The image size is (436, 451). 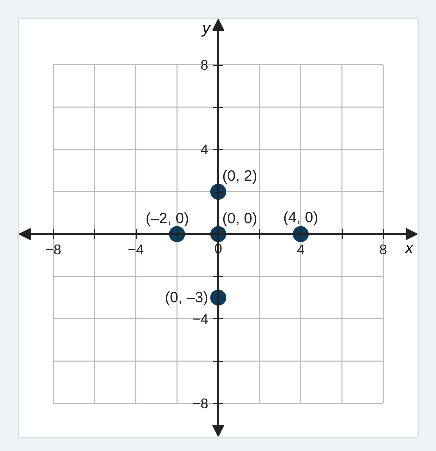 What do you see at coordinates (187, 297) in the screenshot?
I see `data-label: (0, –3)` at bounding box center [187, 297].